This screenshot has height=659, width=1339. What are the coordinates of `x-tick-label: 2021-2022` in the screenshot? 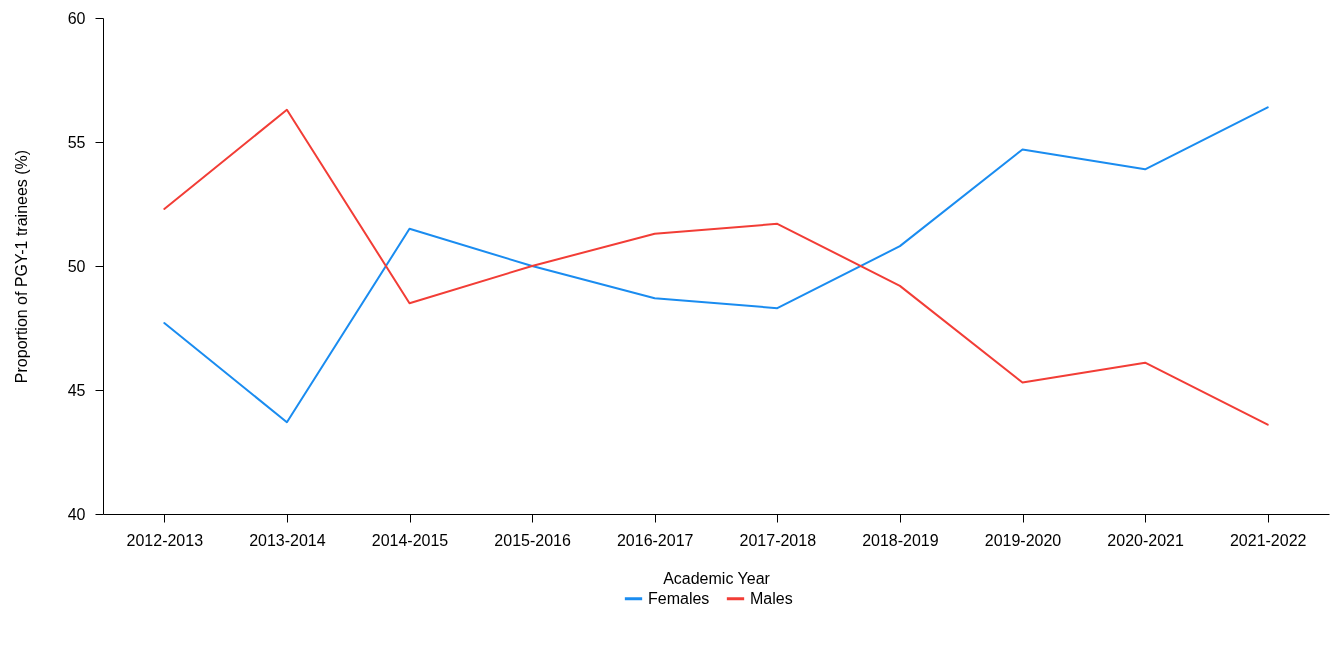 It's located at (1268, 540).